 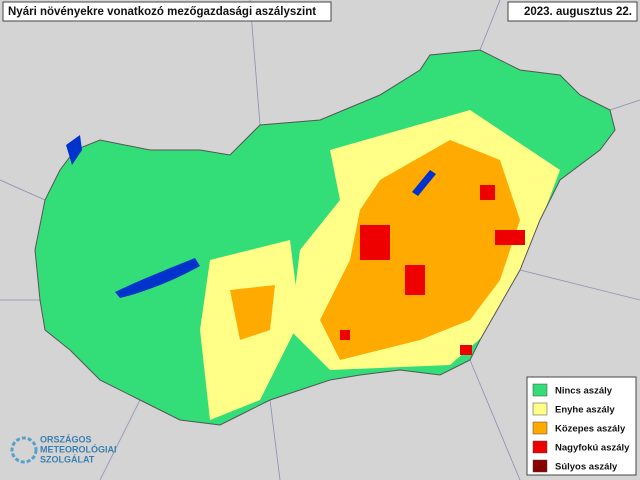 I want to click on lake-ferto, so click(x=74, y=150).